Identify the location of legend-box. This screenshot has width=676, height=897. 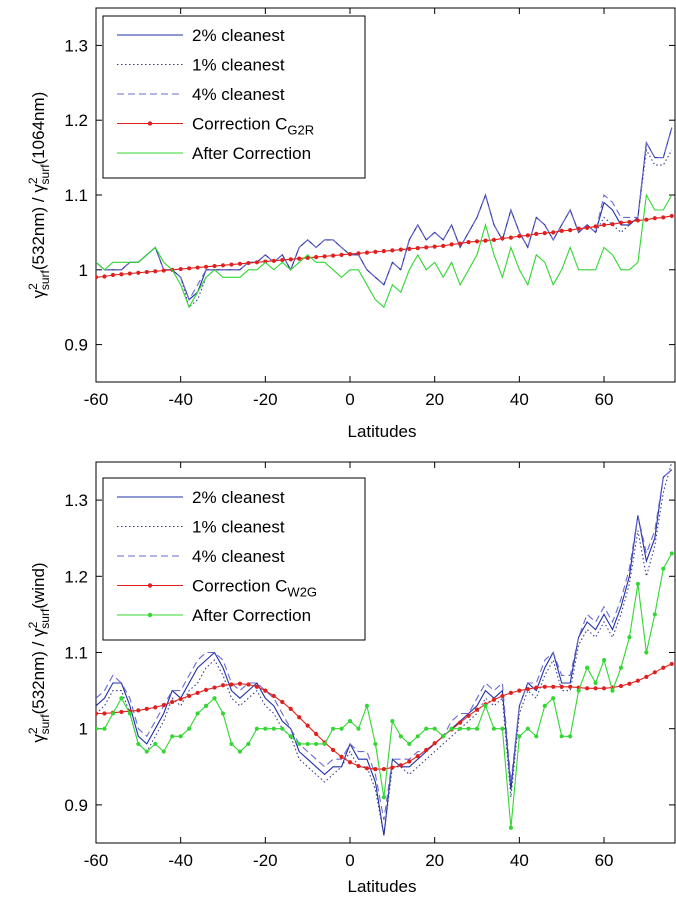
(234, 559).